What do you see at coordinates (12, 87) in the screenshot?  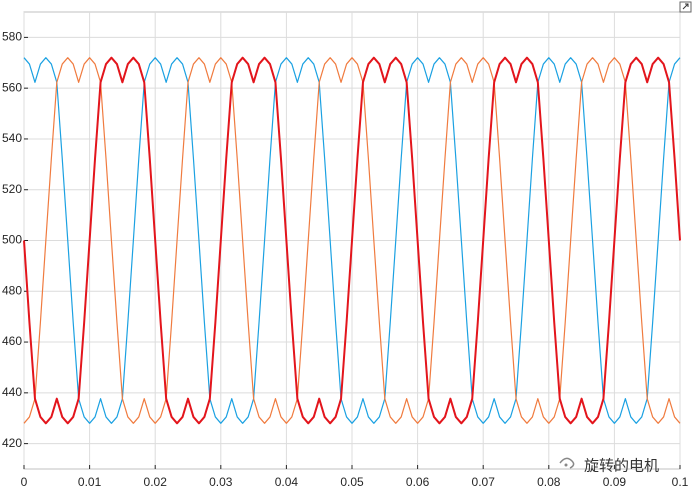 I see `y-tick-label: 560` at bounding box center [12, 87].